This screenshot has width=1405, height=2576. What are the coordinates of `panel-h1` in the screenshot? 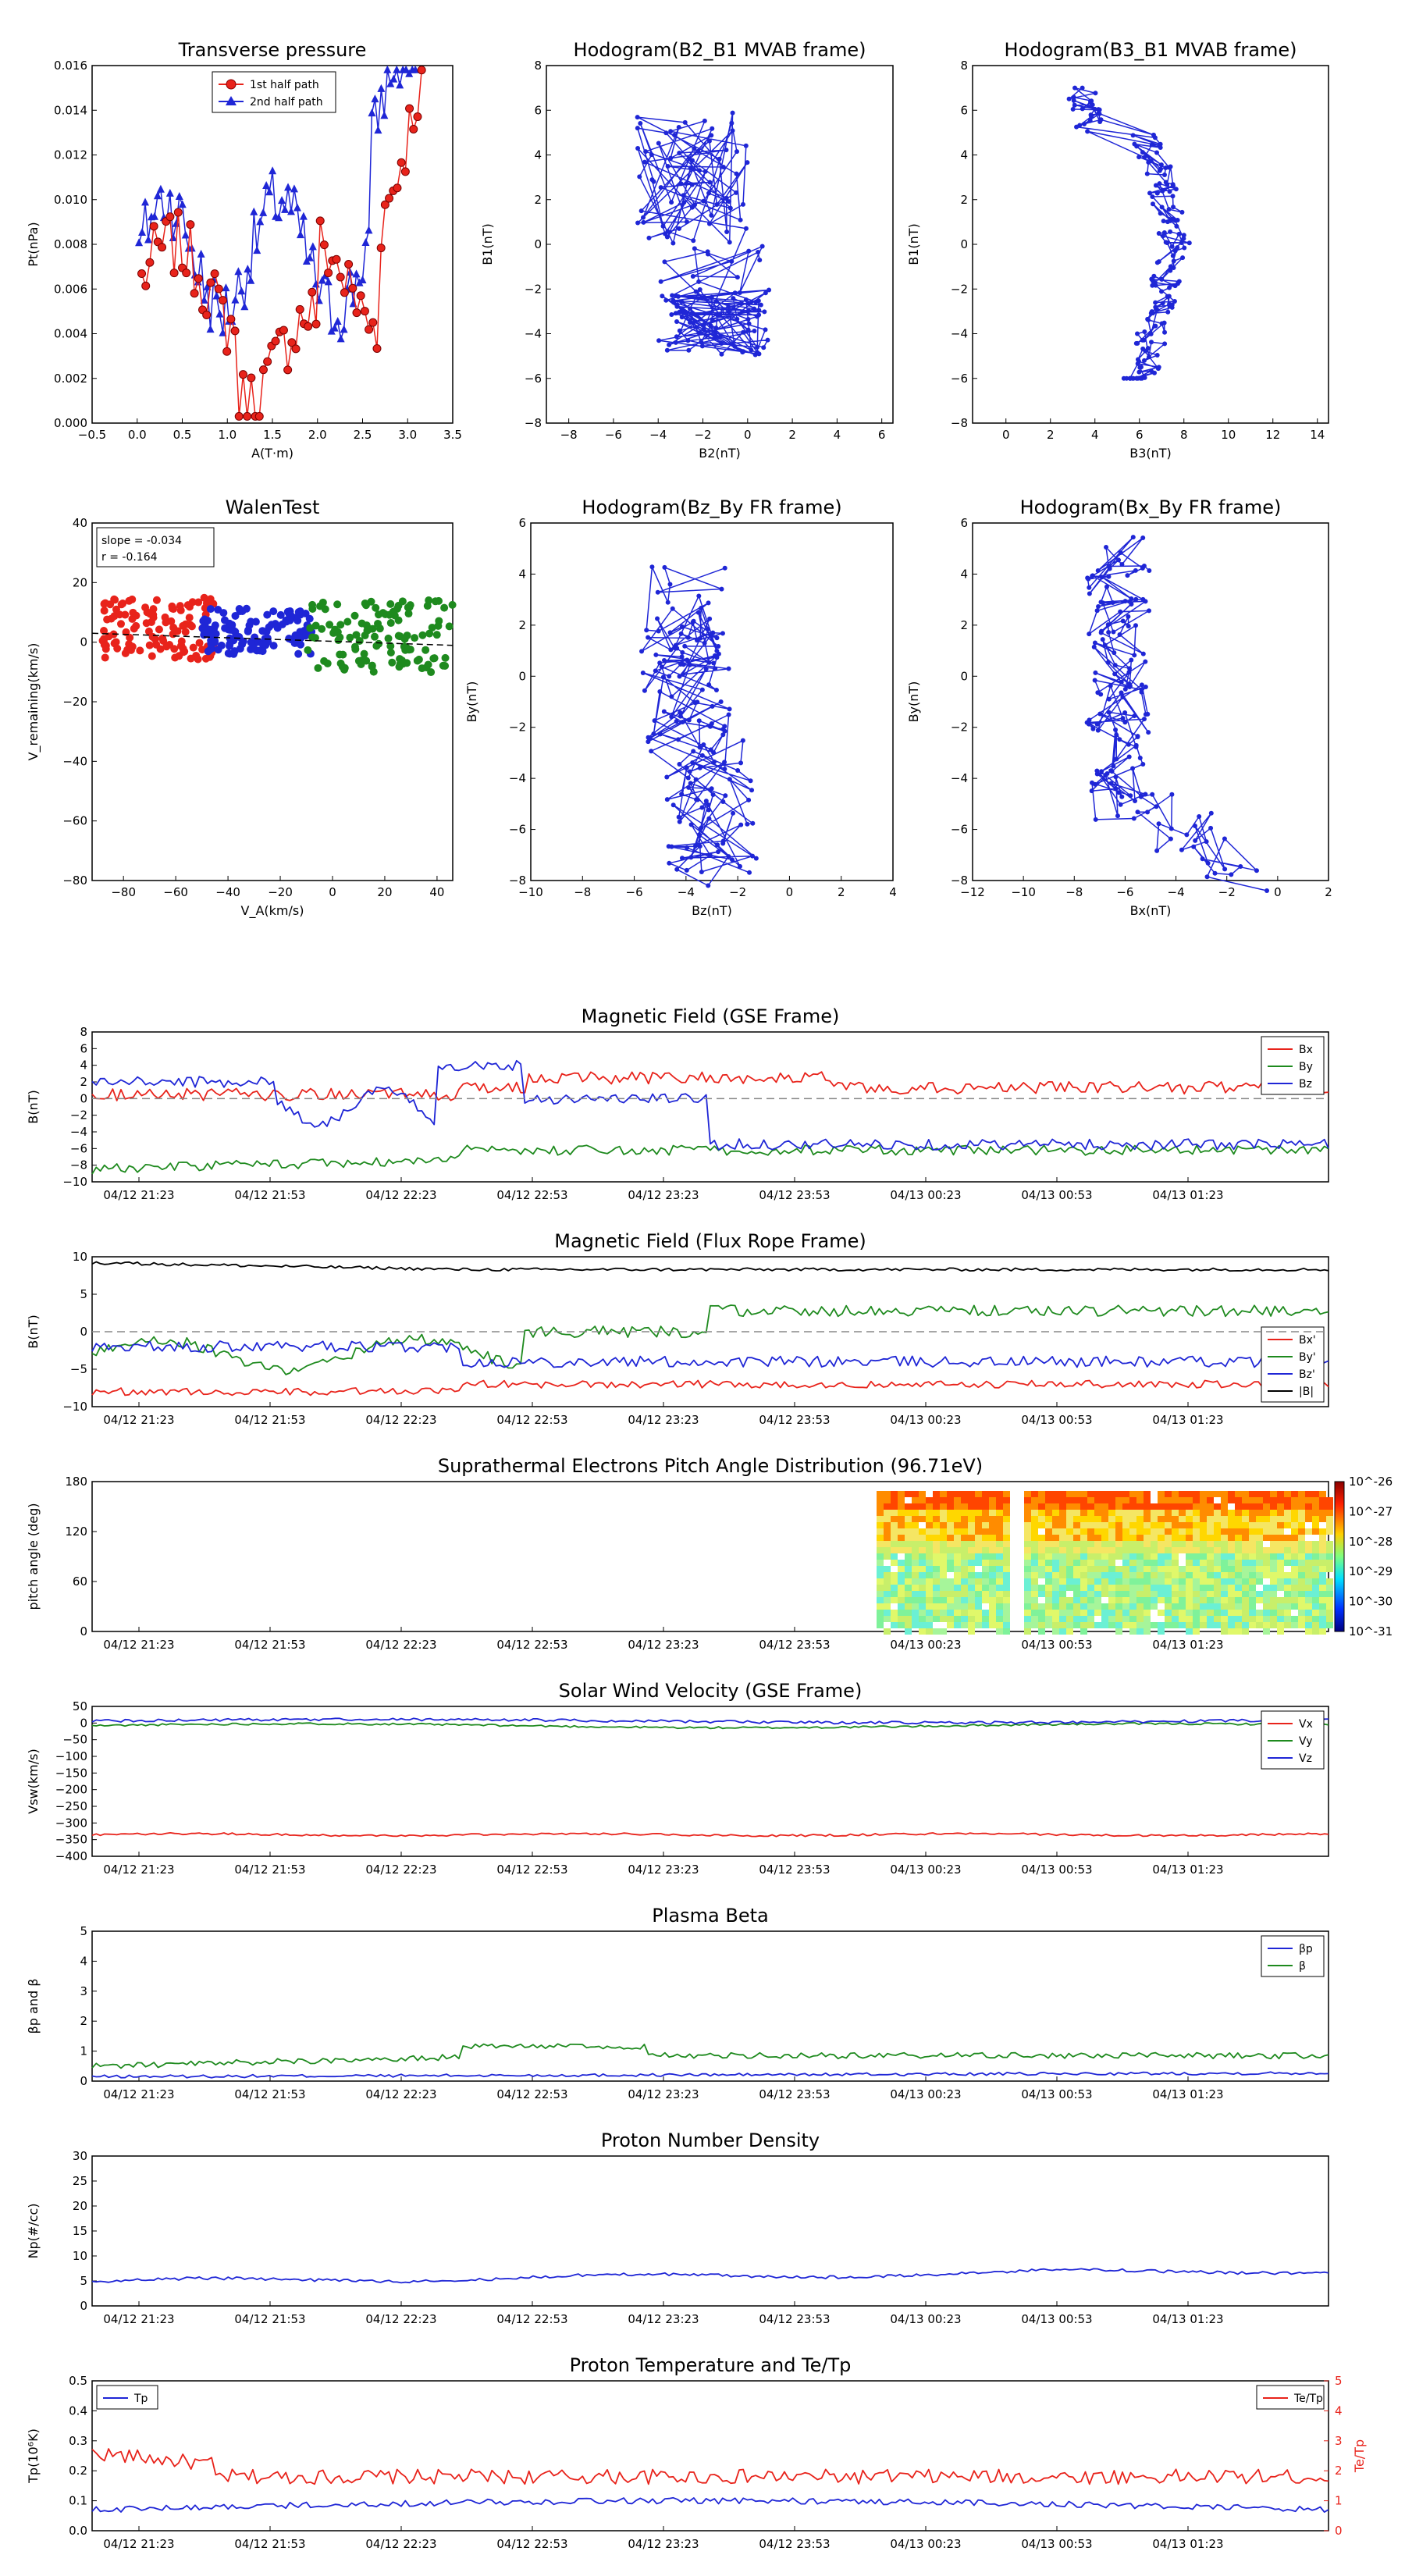 It's located at (720, 245).